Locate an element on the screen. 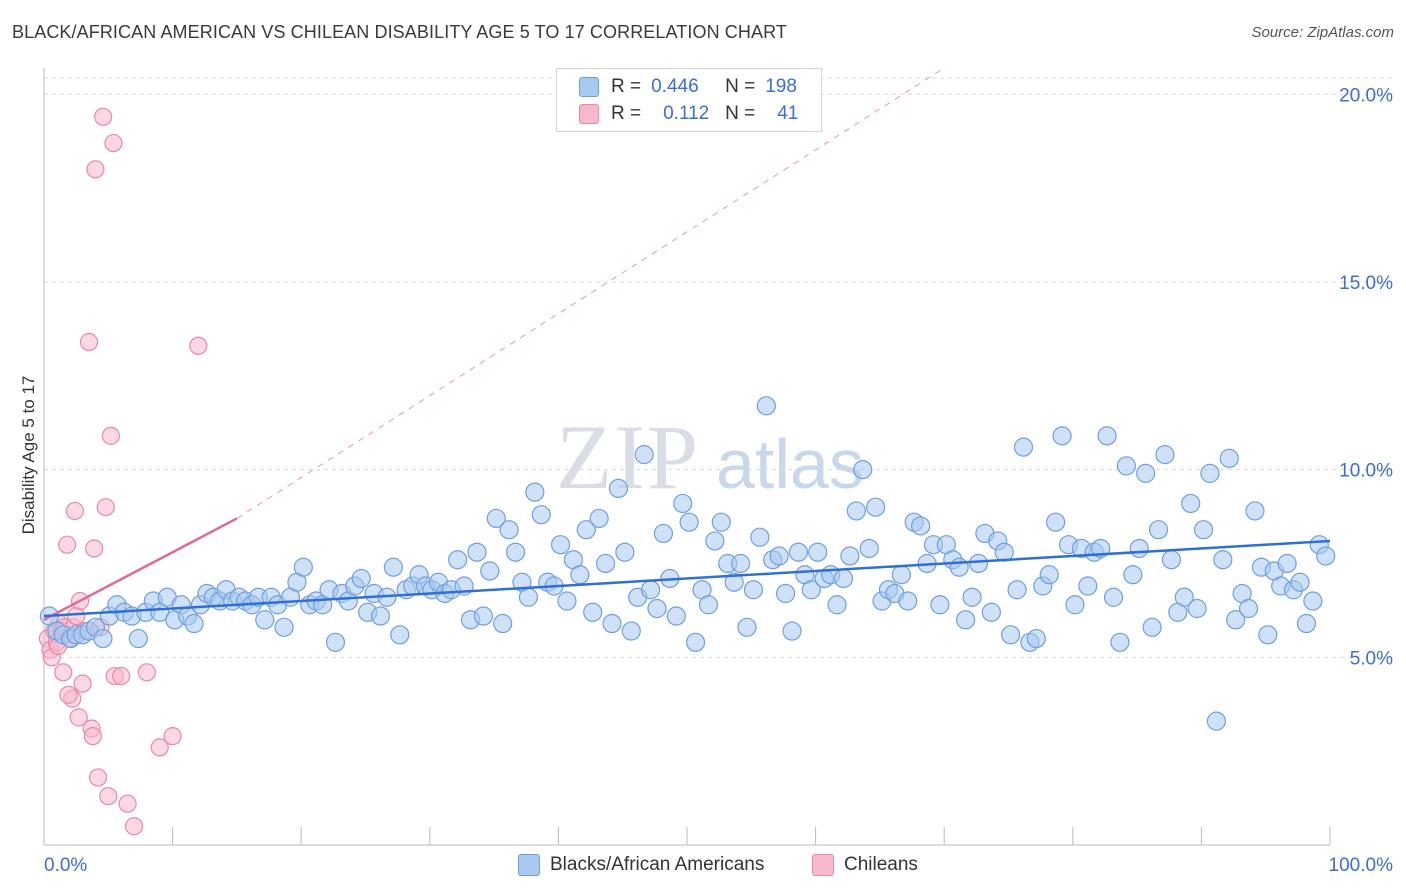 This screenshot has height=892, width=1406. blacks-trend-line is located at coordinates (687, 578).